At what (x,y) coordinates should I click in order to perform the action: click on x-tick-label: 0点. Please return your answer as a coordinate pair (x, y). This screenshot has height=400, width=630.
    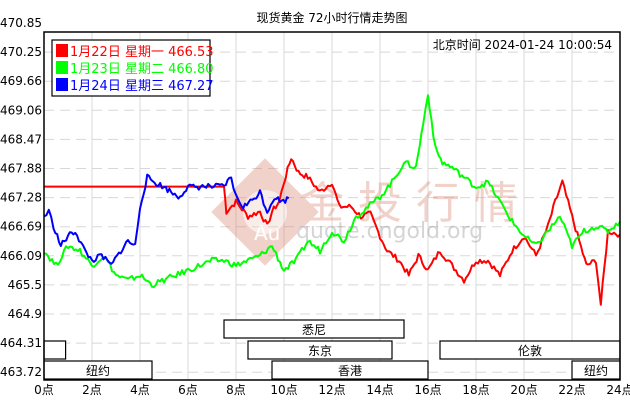
    Looking at the image, I should click on (44, 390).